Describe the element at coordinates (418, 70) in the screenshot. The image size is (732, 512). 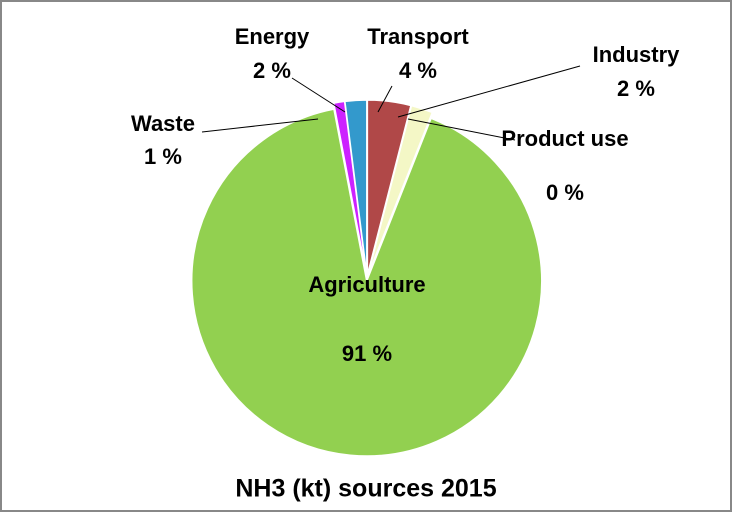
I see `value-label: 4 %` at that location.